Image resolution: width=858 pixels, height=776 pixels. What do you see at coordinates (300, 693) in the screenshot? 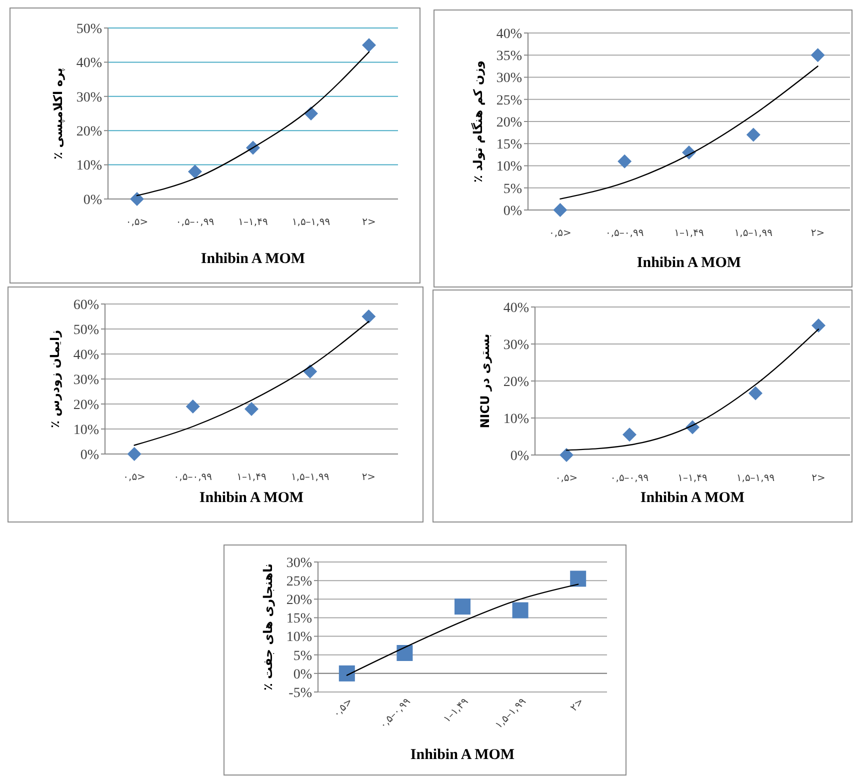
I see `y-tick-label: -5%` at bounding box center [300, 693].